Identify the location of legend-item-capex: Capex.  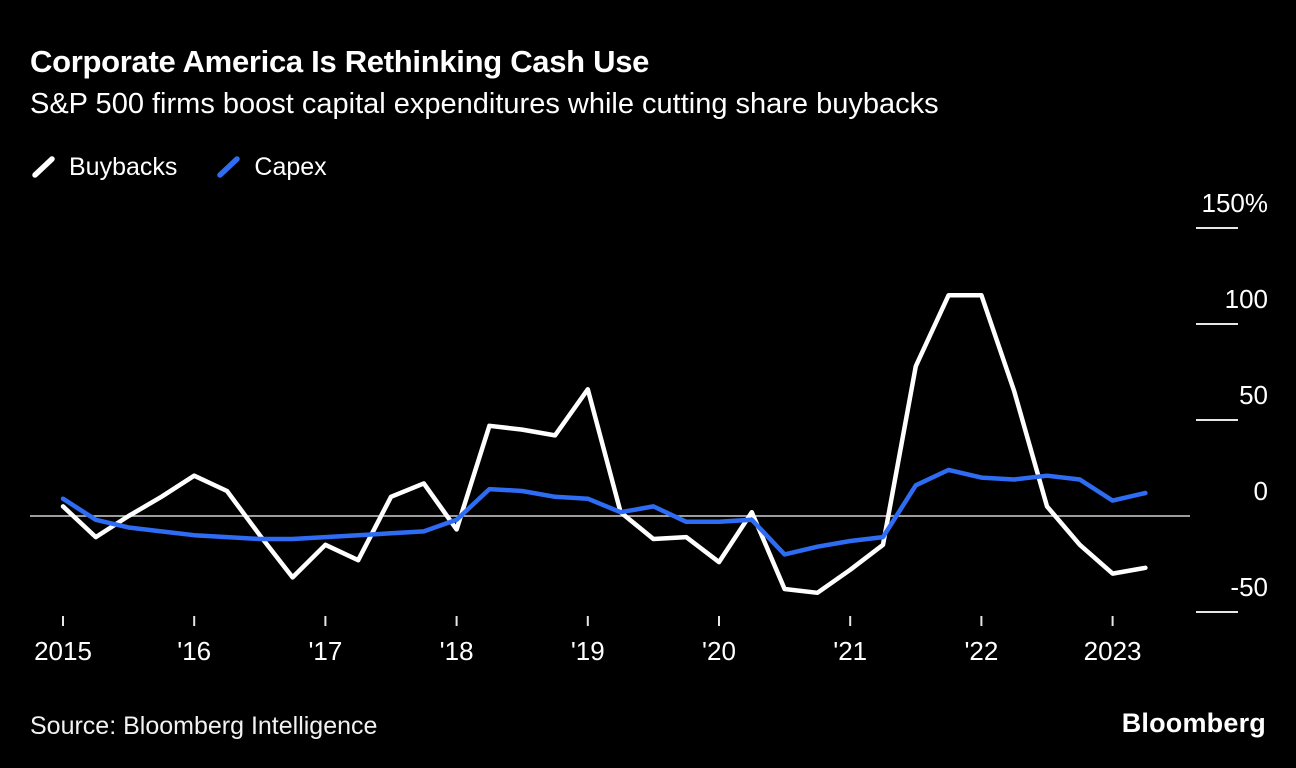
(271, 167).